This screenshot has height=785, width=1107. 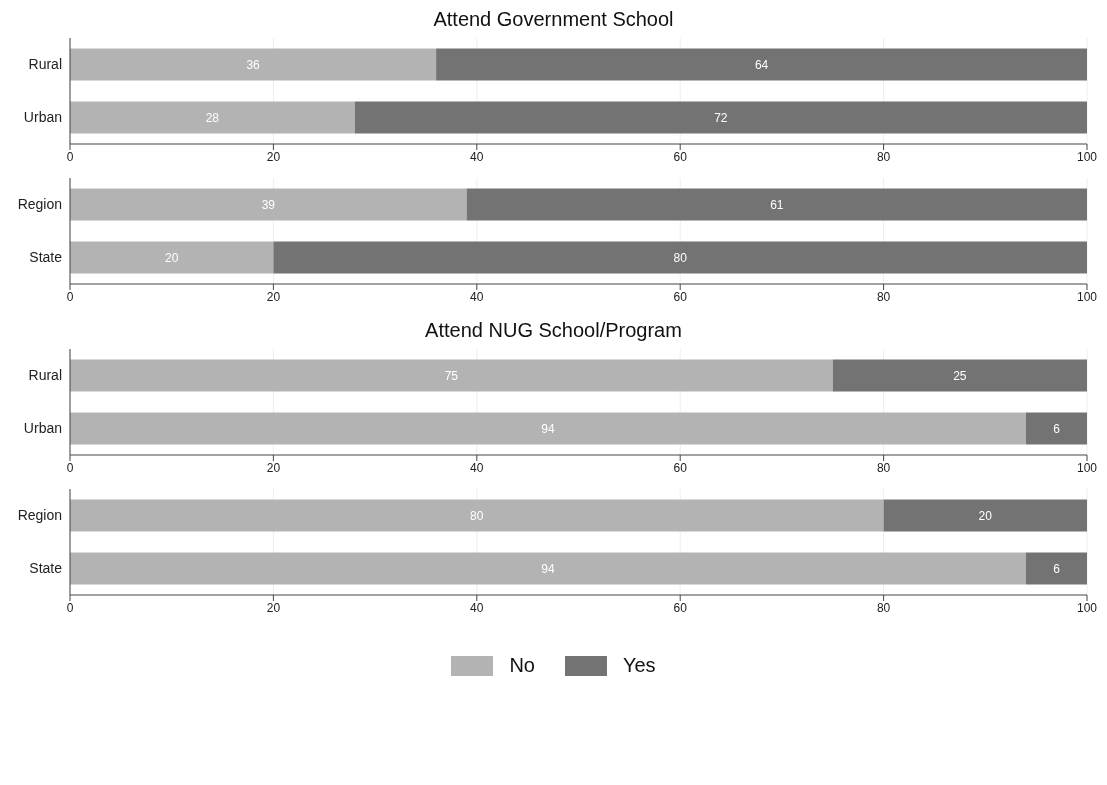 I want to click on legend-label: No, so click(x=522, y=665).